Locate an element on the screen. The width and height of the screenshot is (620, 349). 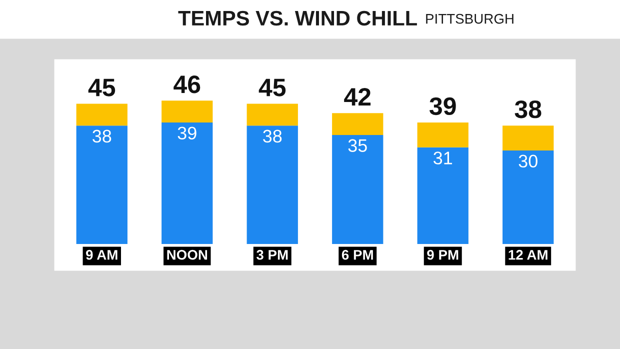
chart-subtitle: PITTSBURGH is located at coordinates (470, 19).